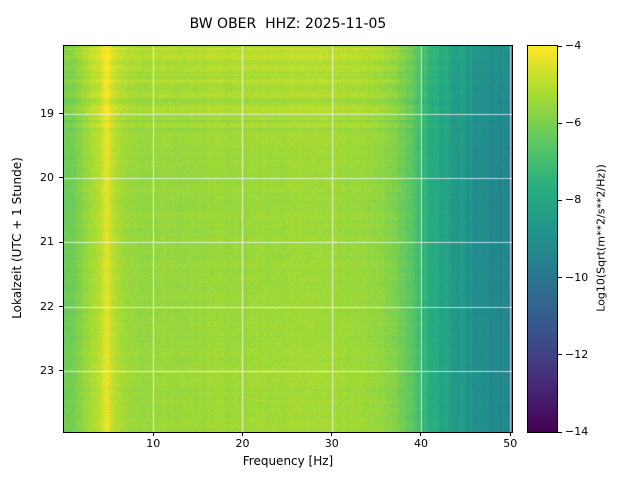 The height and width of the screenshot is (480, 640). I want to click on y-tick-label: 22, so click(47, 306).